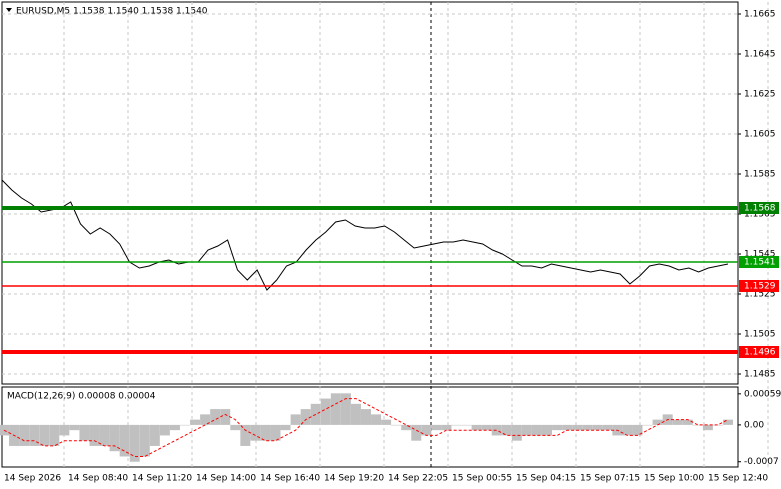  What do you see at coordinates (760, 175) in the screenshot?
I see `y-tick-label: 1.1585` at bounding box center [760, 175].